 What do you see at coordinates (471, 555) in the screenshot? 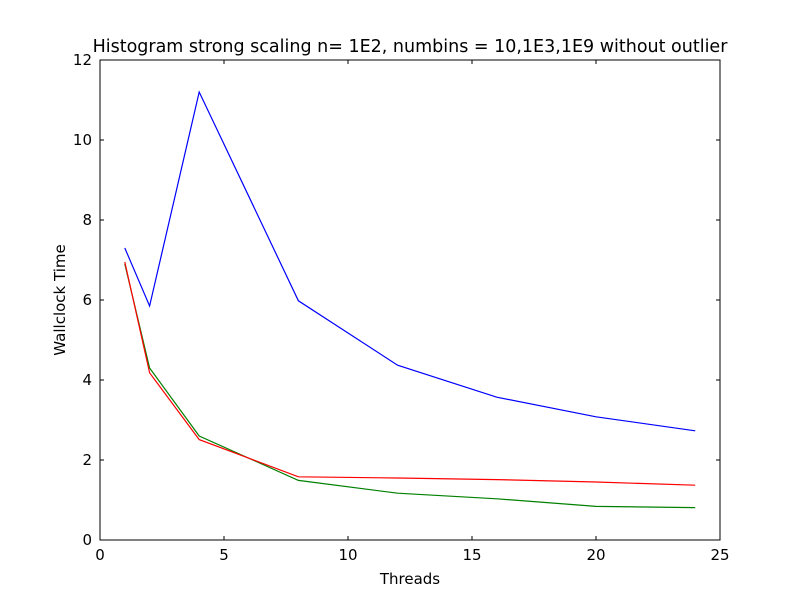
I see `x-tick-label: 15` at bounding box center [471, 555].